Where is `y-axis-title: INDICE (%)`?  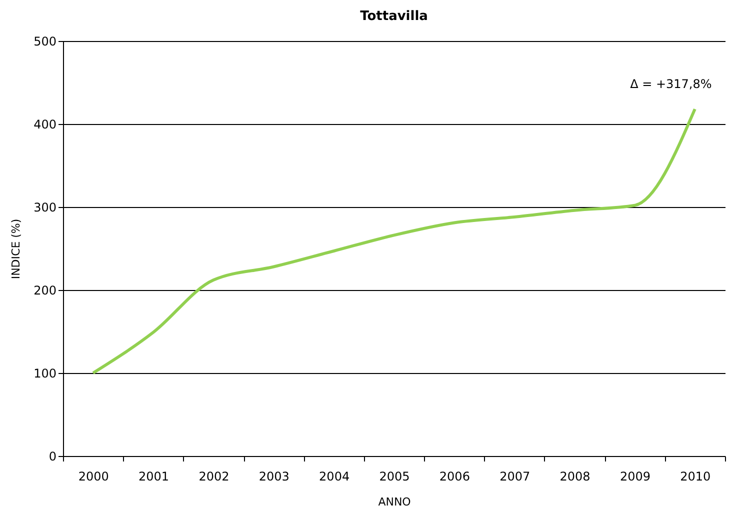
y-axis-title: INDICE (%) is located at coordinates (16, 249).